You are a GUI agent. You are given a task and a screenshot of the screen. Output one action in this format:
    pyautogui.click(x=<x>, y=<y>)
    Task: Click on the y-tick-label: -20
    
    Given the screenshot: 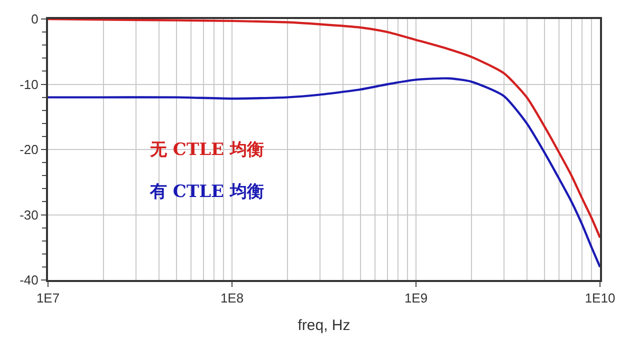 What is the action you would take?
    pyautogui.click(x=29, y=150)
    